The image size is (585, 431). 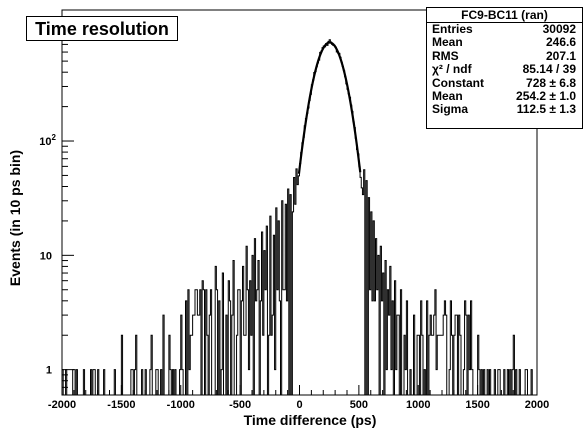 I want to click on stats-value: 30092, so click(x=559, y=29).